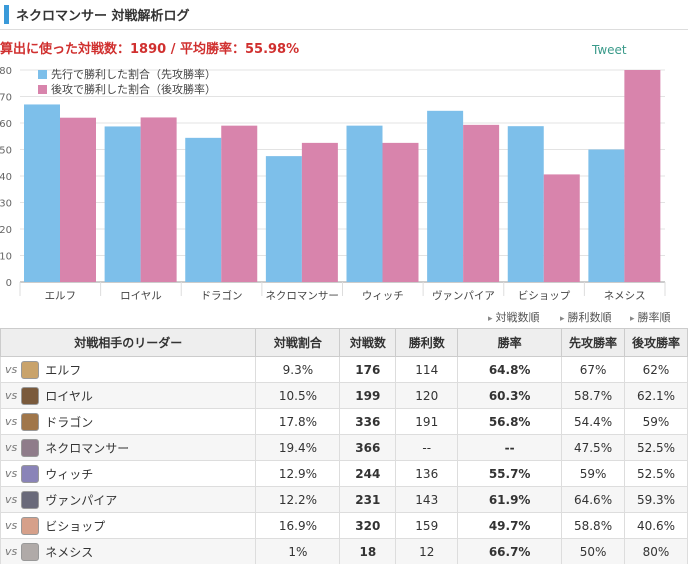 Image resolution: width=688 pixels, height=564 pixels. Describe the element at coordinates (128, 369) in the screenshot. I see `leader-cell: vs エルフ` at that location.